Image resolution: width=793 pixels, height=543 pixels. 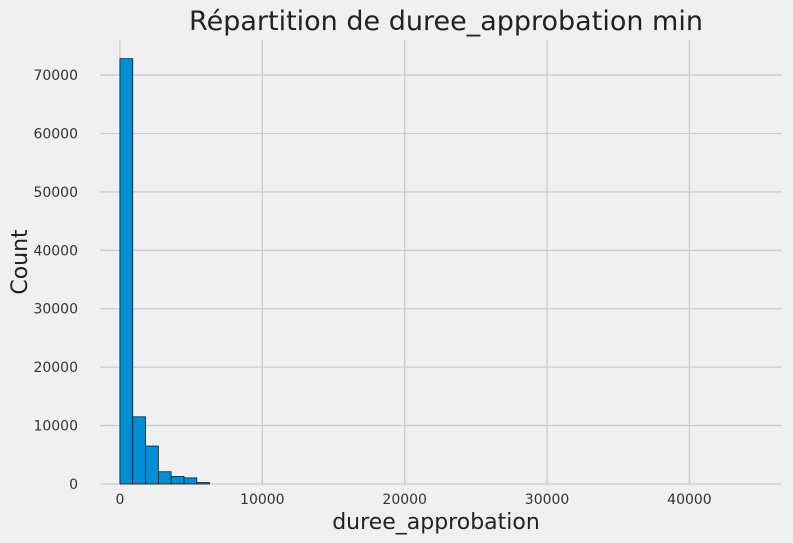 I want to click on y-tick-label: 30000, so click(x=55, y=310).